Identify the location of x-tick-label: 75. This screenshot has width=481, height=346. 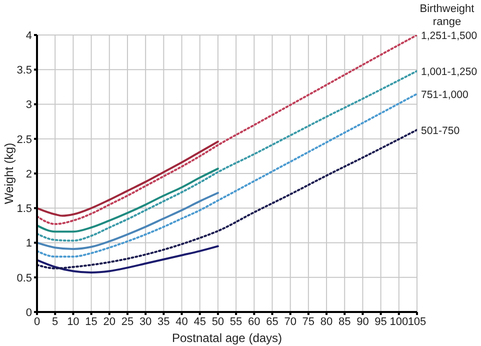
(308, 322).